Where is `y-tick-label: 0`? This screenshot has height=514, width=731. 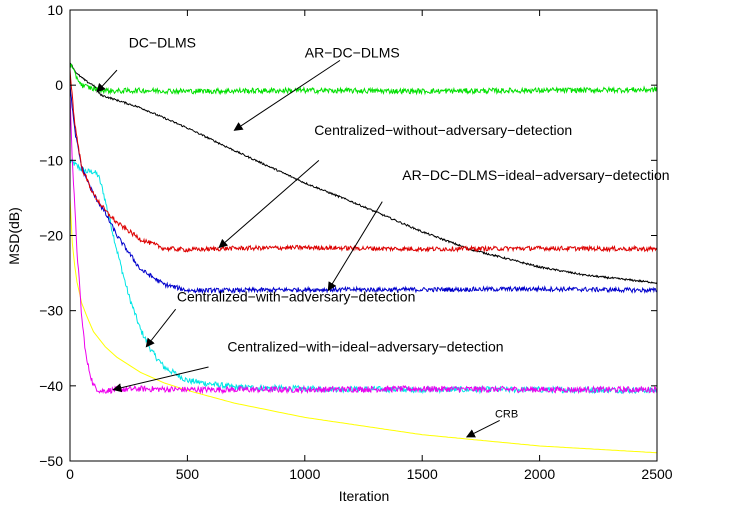
y-tick-label: 0 is located at coordinates (59, 85).